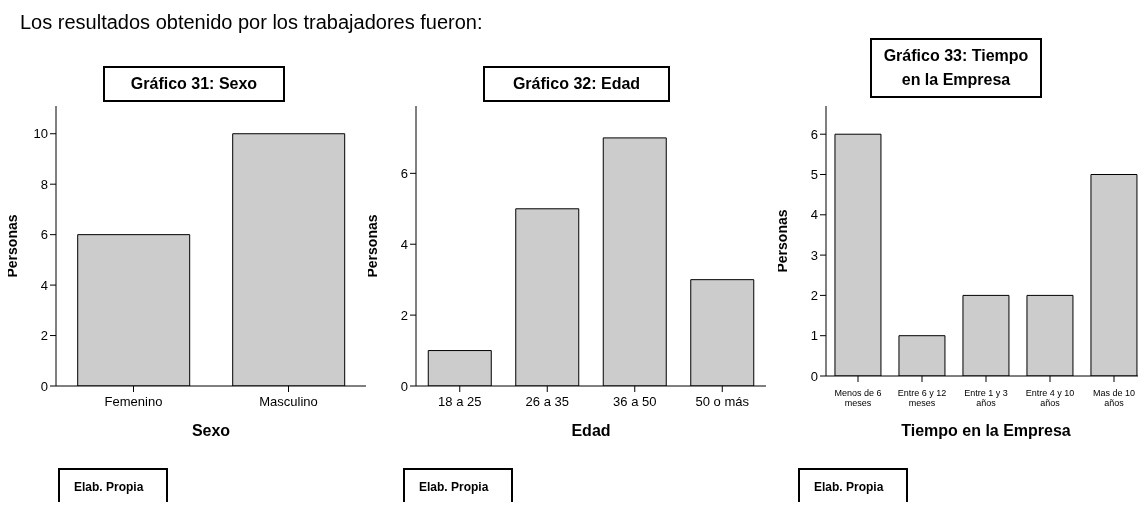 This screenshot has height=510, width=1146. I want to click on x-tick-label: Entre 6 y 12 meses, so click(922, 398).